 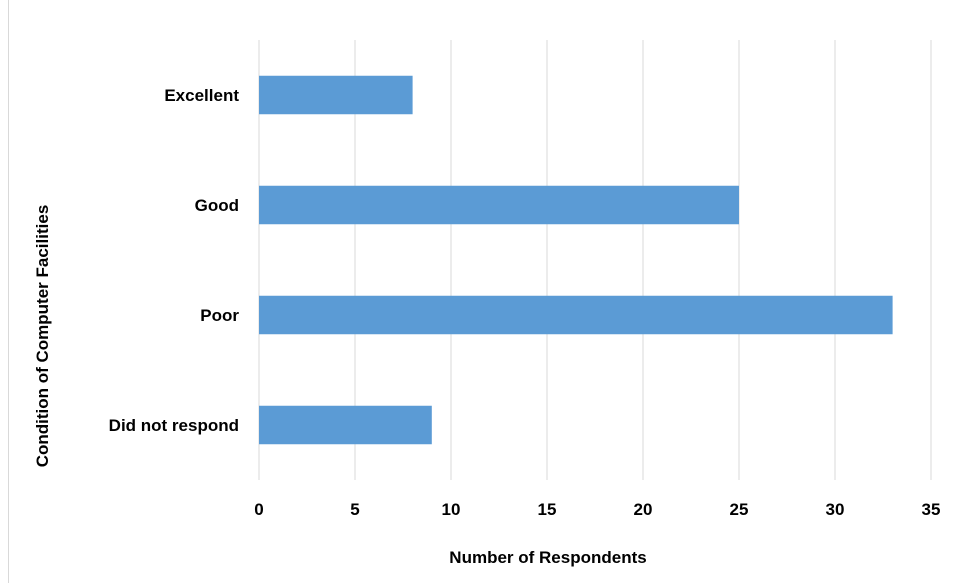 What do you see at coordinates (643, 509) in the screenshot?
I see `x-tick-label-20: 20` at bounding box center [643, 509].